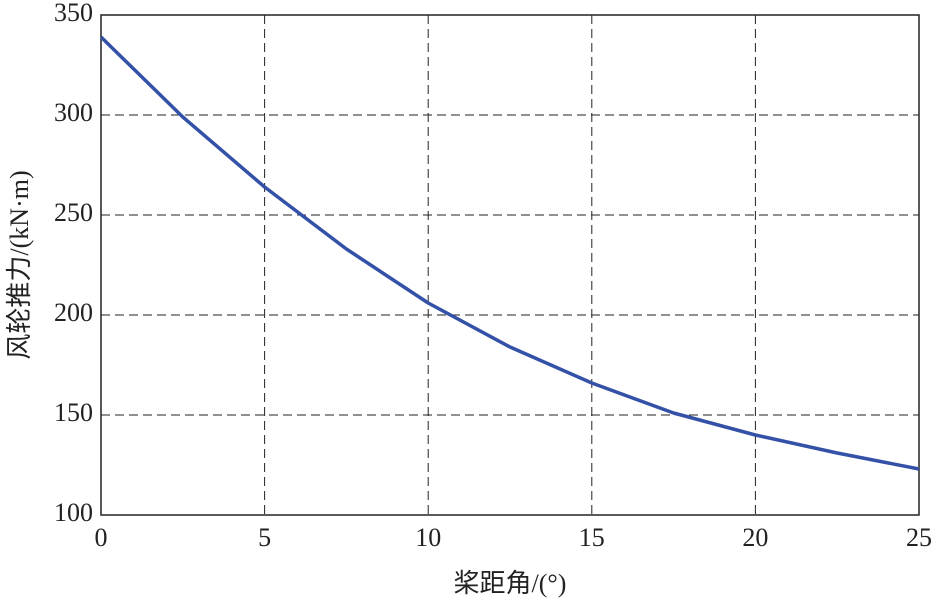 The height and width of the screenshot is (608, 939). What do you see at coordinates (101, 537) in the screenshot?
I see `x-tick-label: 0` at bounding box center [101, 537].